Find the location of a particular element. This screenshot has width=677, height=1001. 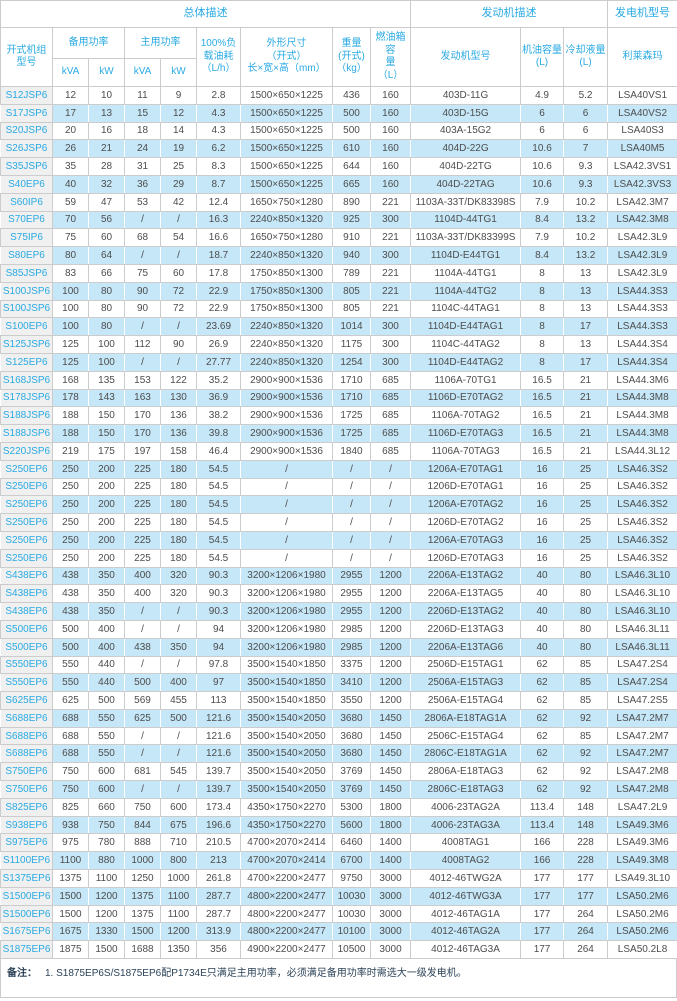

header-standby-kw: kW is located at coordinates (106, 72).